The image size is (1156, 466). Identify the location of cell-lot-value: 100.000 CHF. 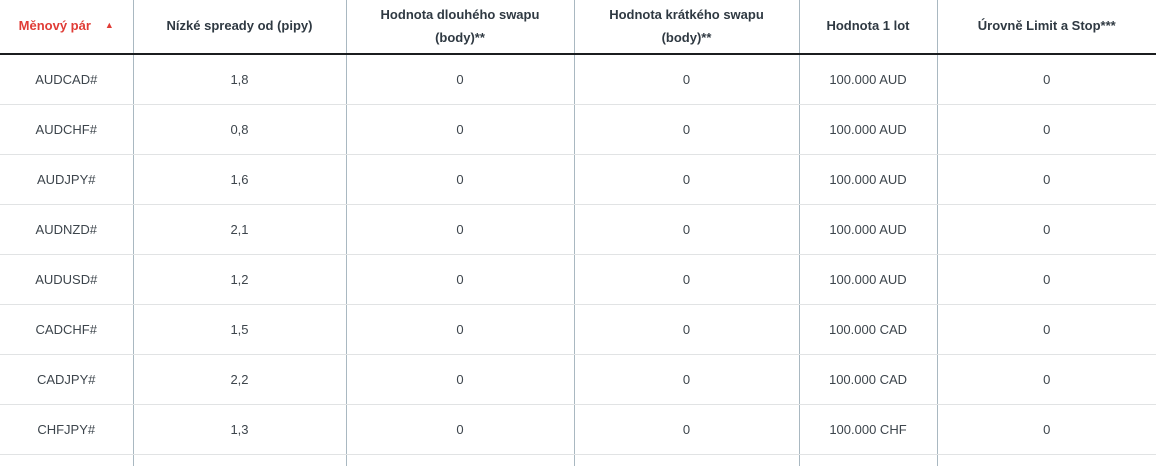
(868, 429).